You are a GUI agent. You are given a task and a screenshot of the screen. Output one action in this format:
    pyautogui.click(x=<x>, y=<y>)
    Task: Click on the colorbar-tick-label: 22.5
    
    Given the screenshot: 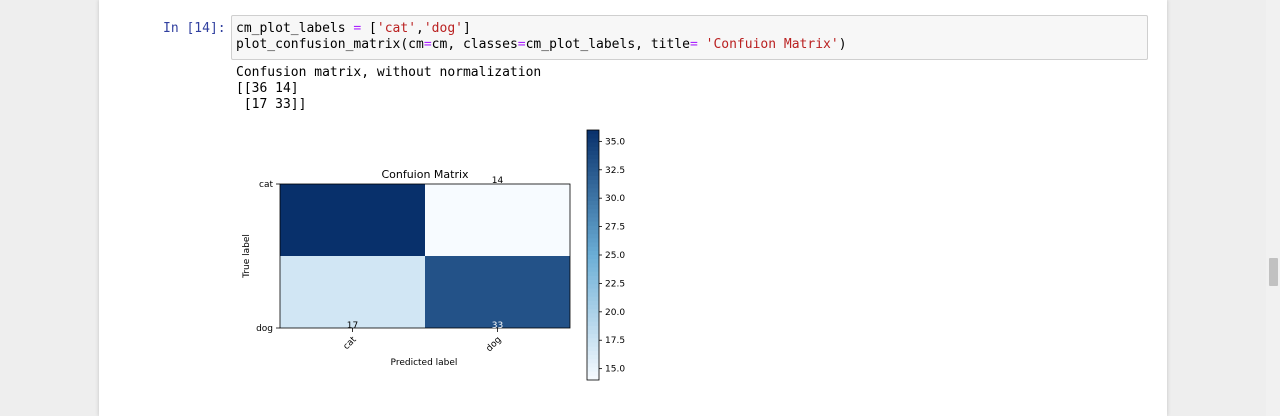 What is the action you would take?
    pyautogui.click(x=615, y=284)
    